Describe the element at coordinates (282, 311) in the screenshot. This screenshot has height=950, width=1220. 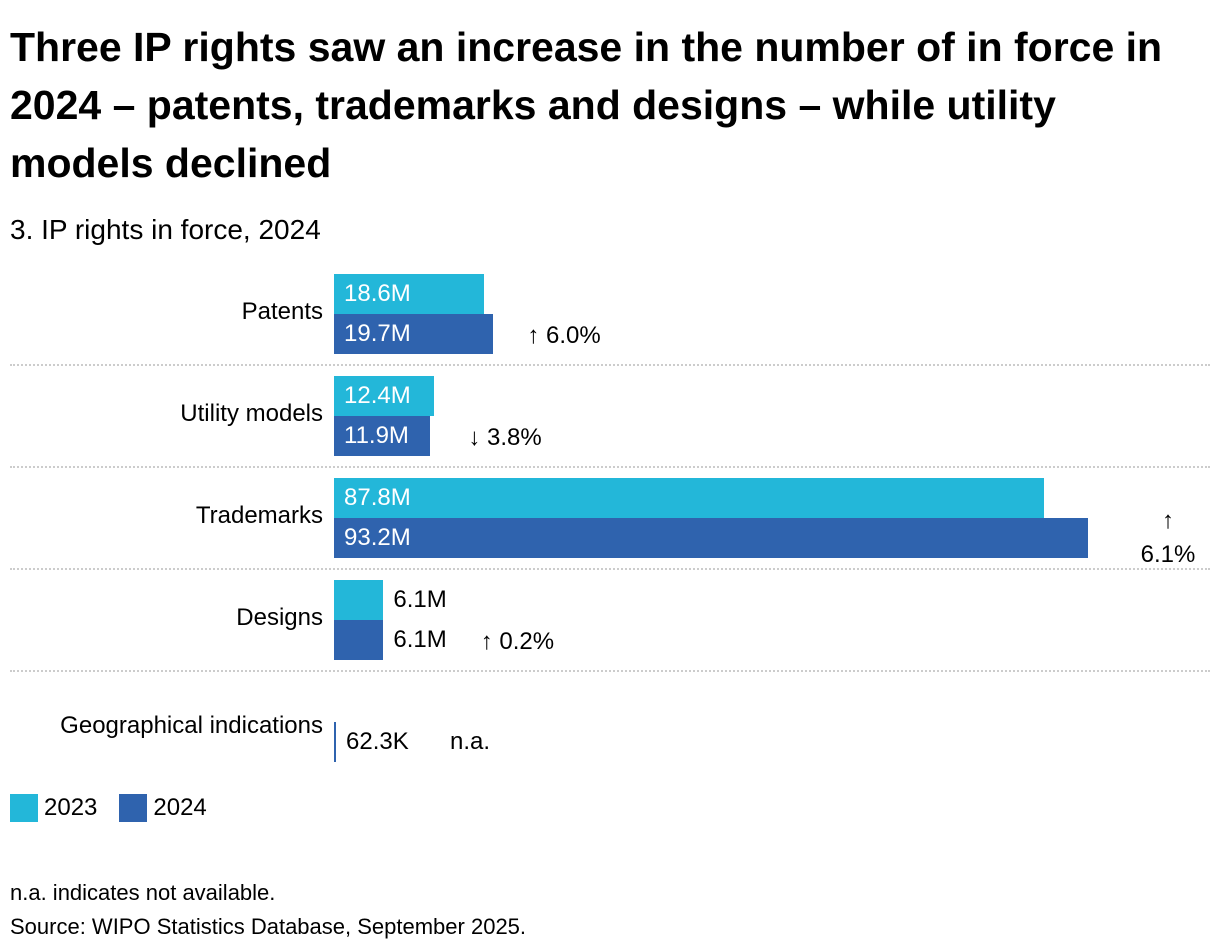
I see `category-label: Patents` at that location.